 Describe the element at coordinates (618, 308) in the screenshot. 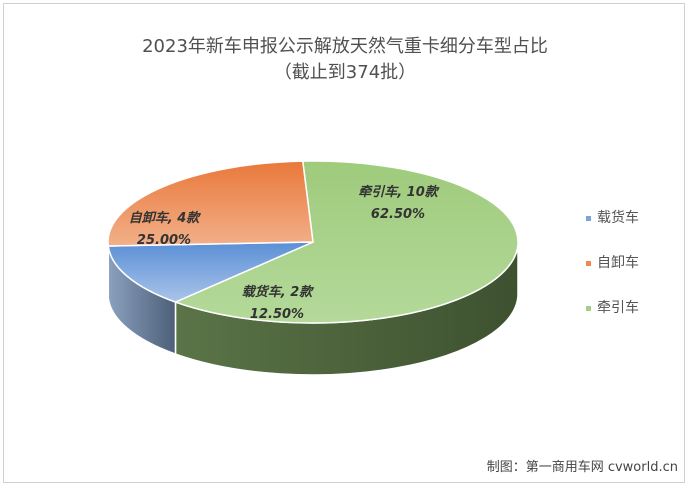

I see `legend-label: 牵引车` at that location.